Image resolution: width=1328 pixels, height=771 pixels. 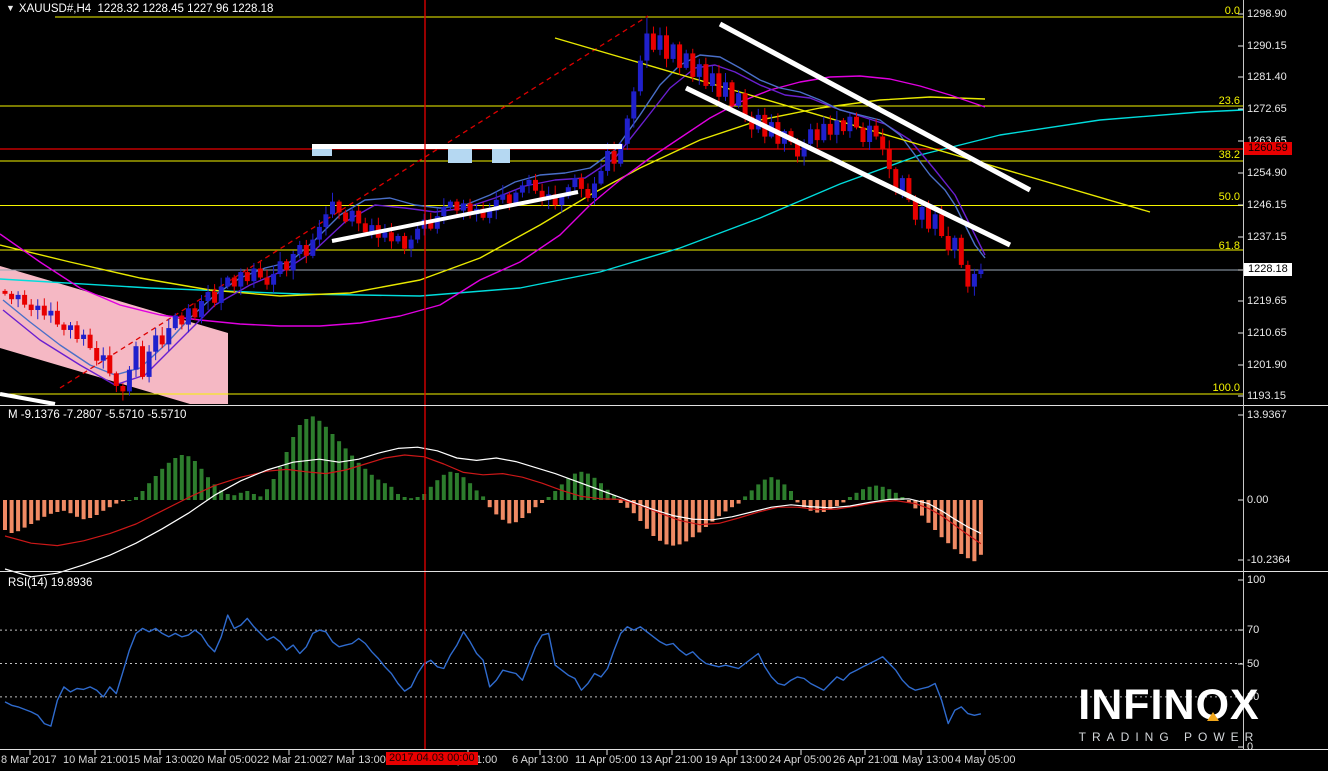 What do you see at coordinates (671, 760) in the screenshot?
I see `time-axis-label: 13 Apr 21:00` at bounding box center [671, 760].